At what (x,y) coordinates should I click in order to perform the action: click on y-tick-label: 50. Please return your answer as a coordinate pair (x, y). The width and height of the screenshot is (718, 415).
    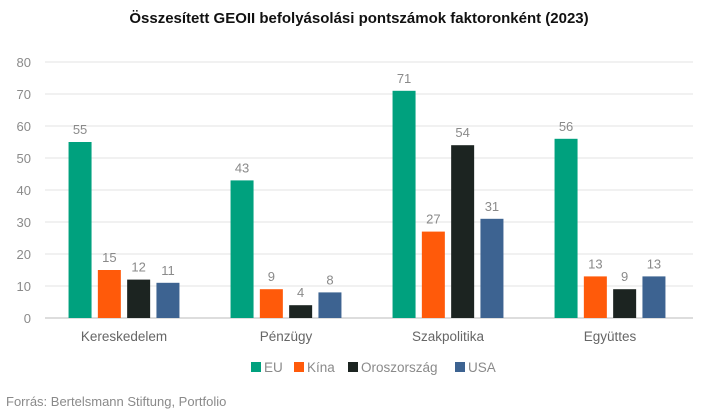
    Looking at the image, I should click on (24, 158).